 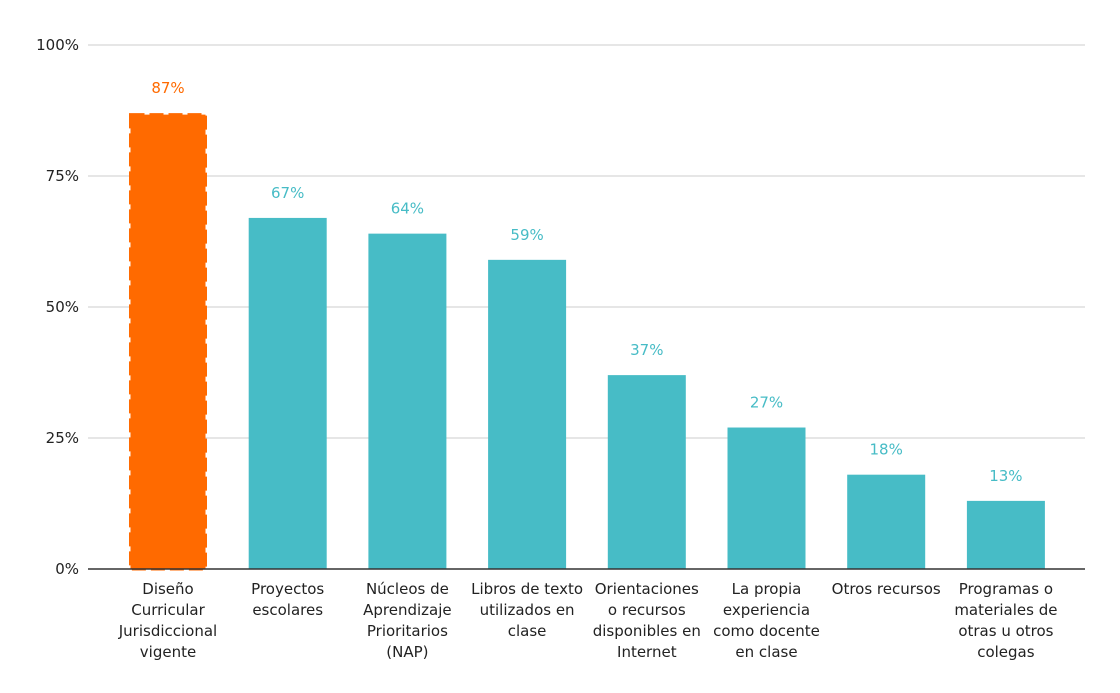 What do you see at coordinates (647, 652) in the screenshot?
I see `x-category-label-line: Internet` at bounding box center [647, 652].